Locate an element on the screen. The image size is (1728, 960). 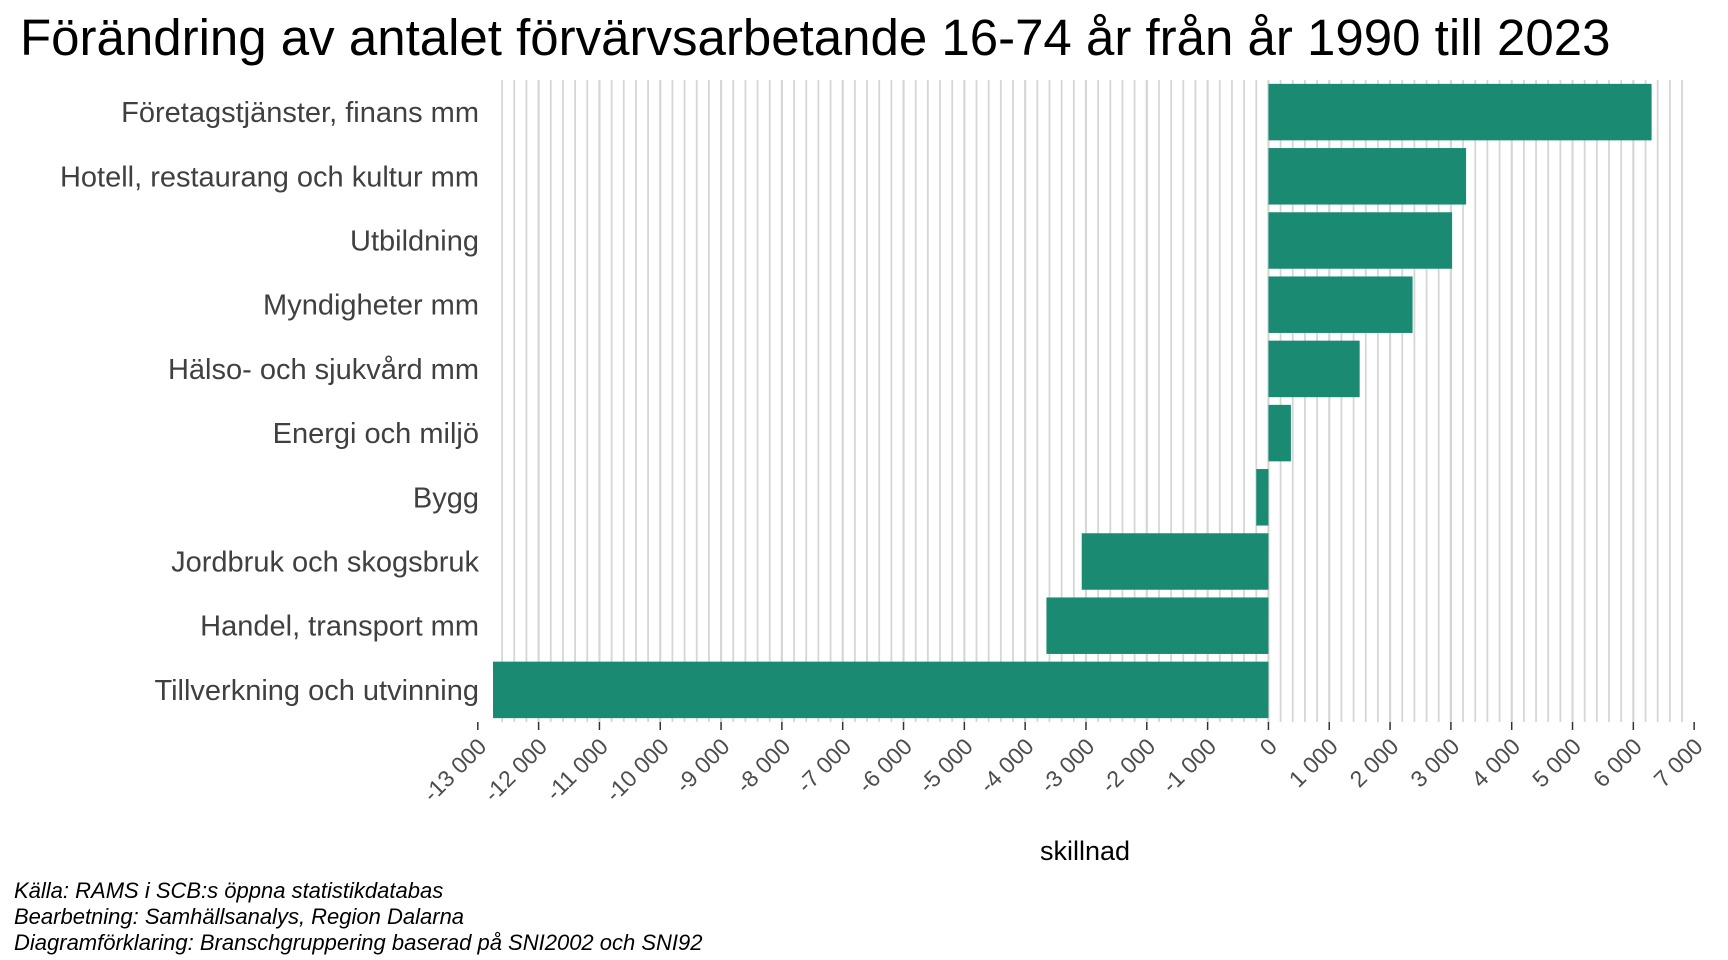
x-tick-label: -13 000 is located at coordinates (455, 770).